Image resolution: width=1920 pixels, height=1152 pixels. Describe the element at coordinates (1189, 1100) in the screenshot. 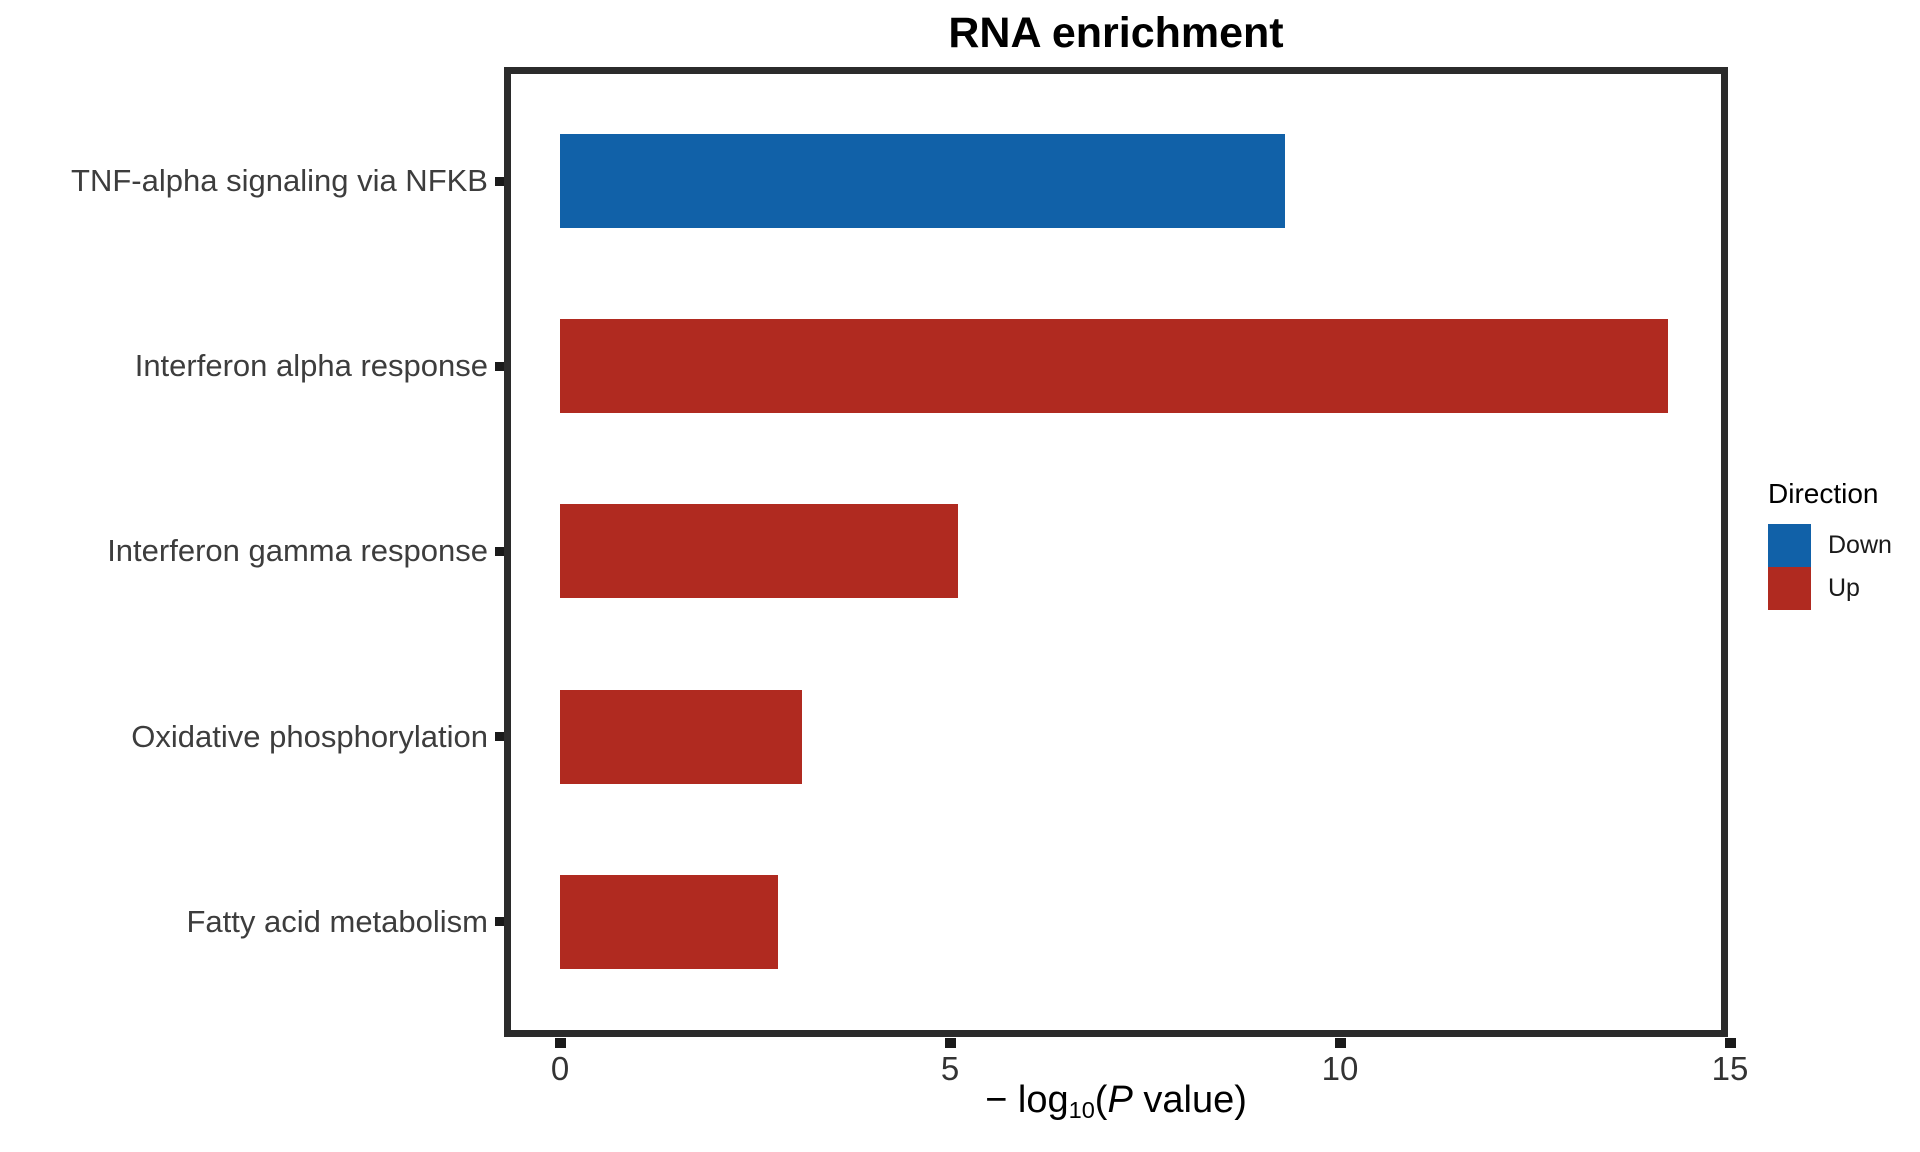

I see `x-axis-title-suffix: value)` at that location.